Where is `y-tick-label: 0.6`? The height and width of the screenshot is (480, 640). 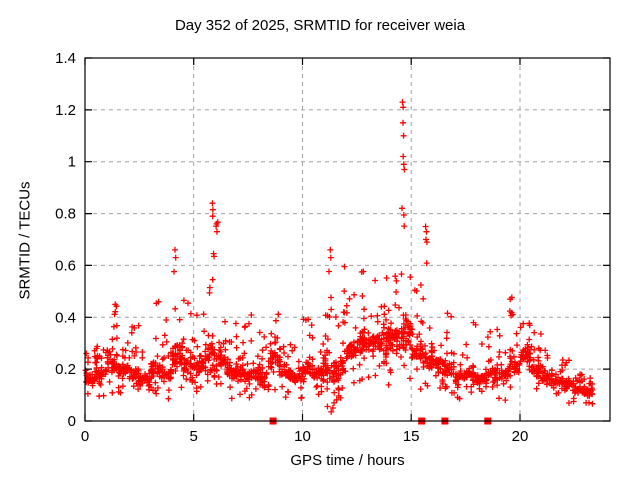 y-tick-label: 0.6 is located at coordinates (65, 265).